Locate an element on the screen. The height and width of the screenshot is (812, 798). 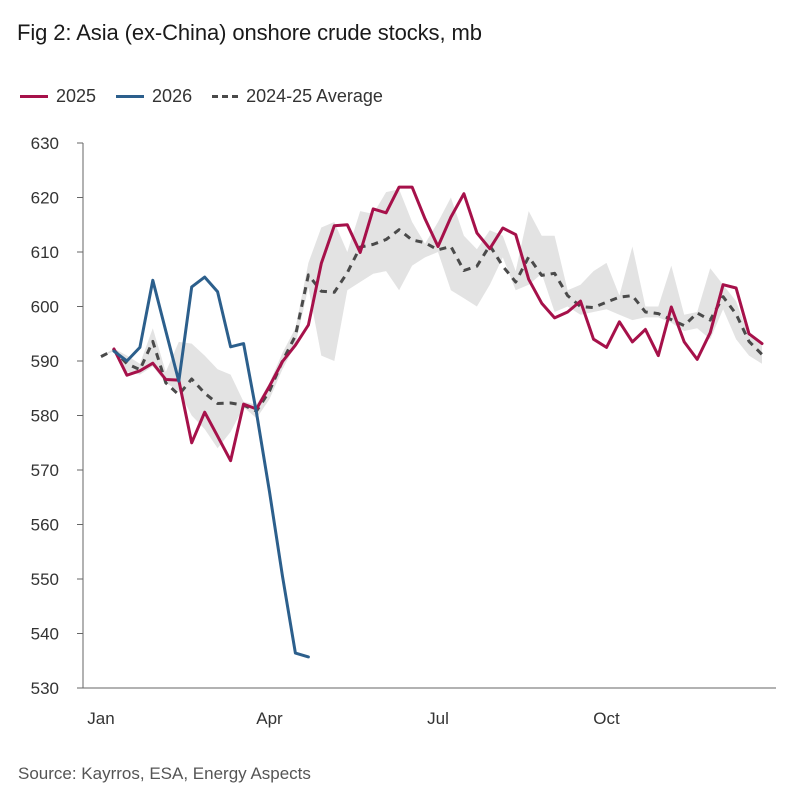
legend-item-average: 2024-25 Average is located at coordinates (297, 96).